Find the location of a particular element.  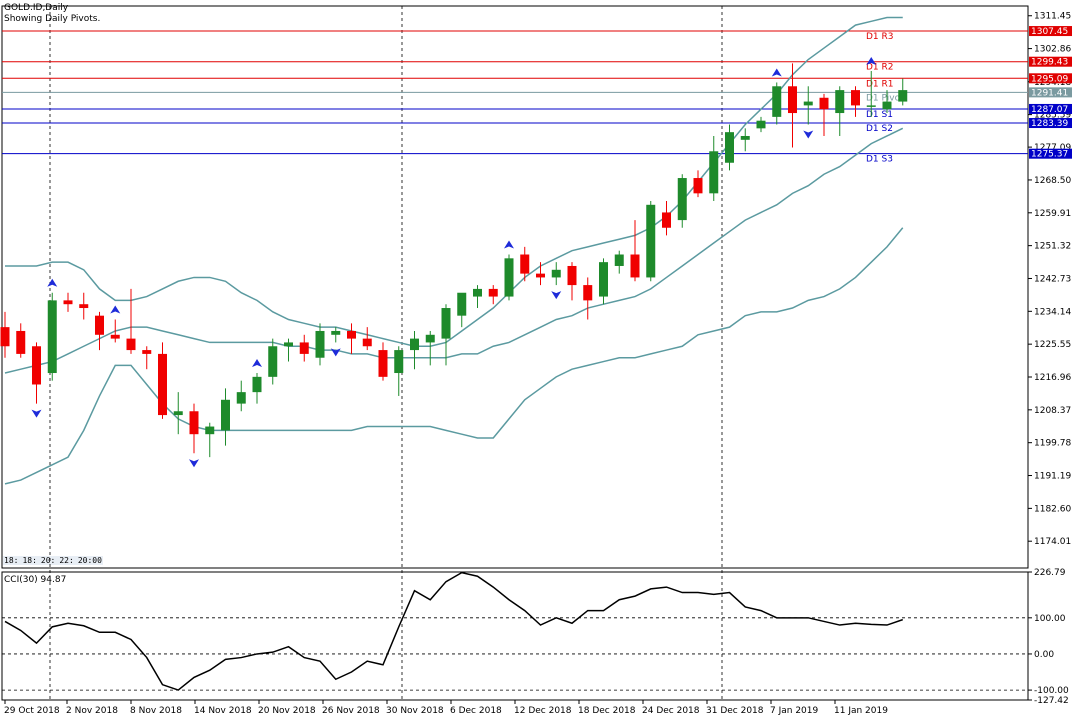

x-tick-label: 2 Nov 2018 is located at coordinates (92, 711).